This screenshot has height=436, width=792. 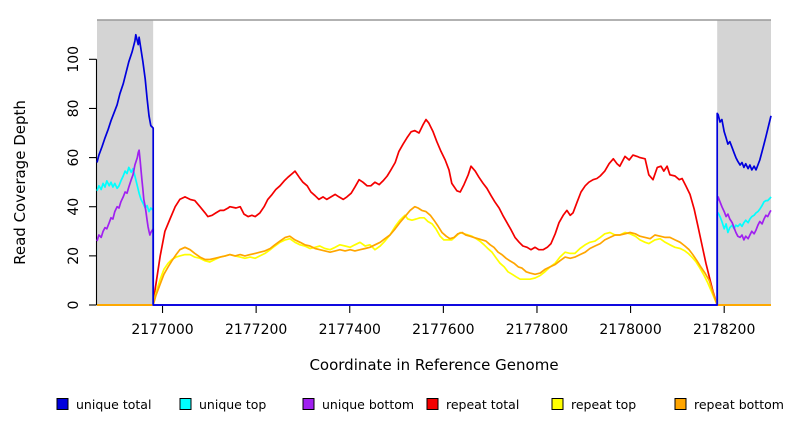 I want to click on legend-swatch-unique-total, so click(x=62, y=404).